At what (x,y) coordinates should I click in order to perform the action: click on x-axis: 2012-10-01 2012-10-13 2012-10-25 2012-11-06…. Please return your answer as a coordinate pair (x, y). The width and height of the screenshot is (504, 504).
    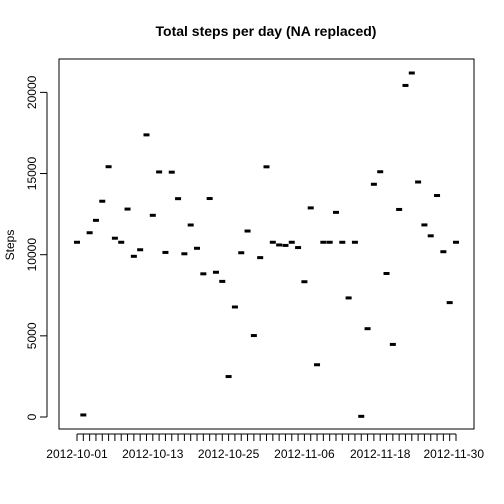
    Looking at the image, I should click on (265, 447).